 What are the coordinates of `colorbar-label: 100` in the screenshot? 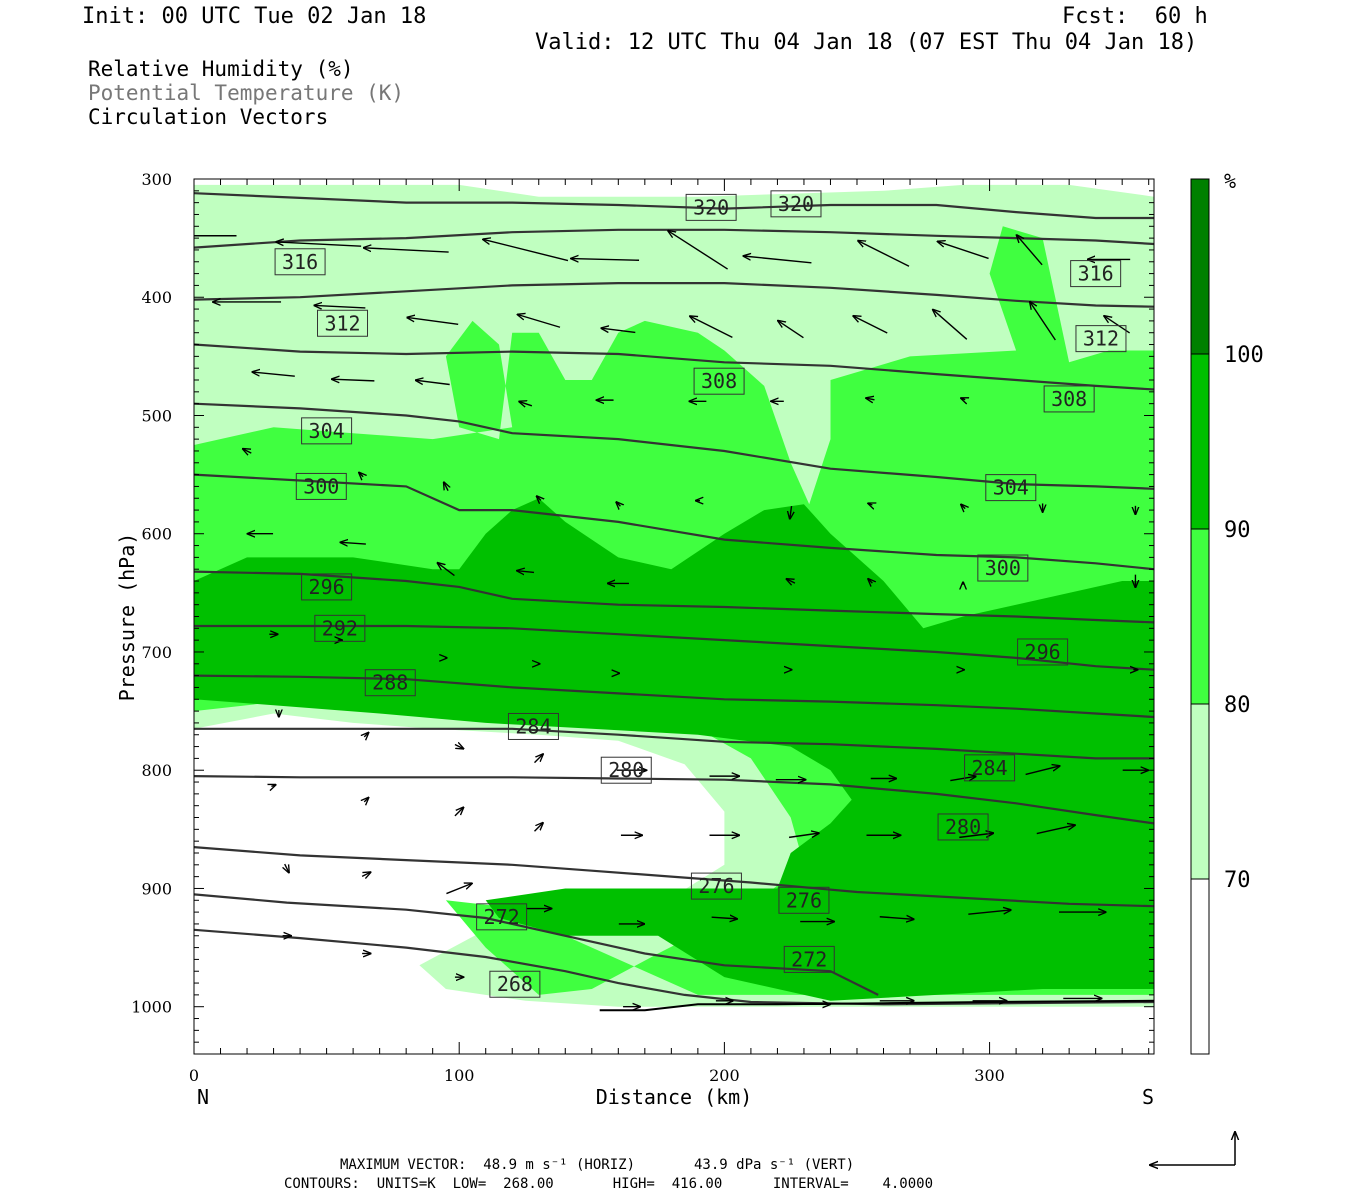 It's located at (1244, 355).